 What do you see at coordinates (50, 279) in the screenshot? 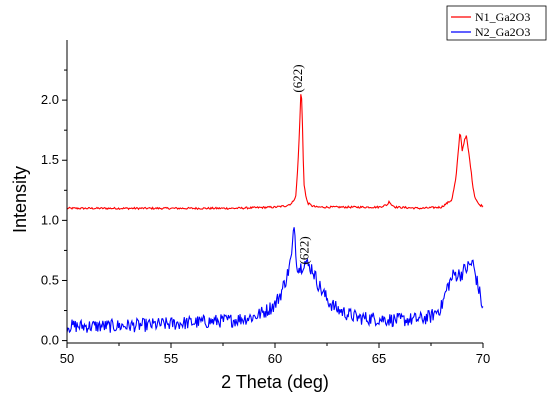
I see `y-tick-label: 0.5` at bounding box center [50, 279].